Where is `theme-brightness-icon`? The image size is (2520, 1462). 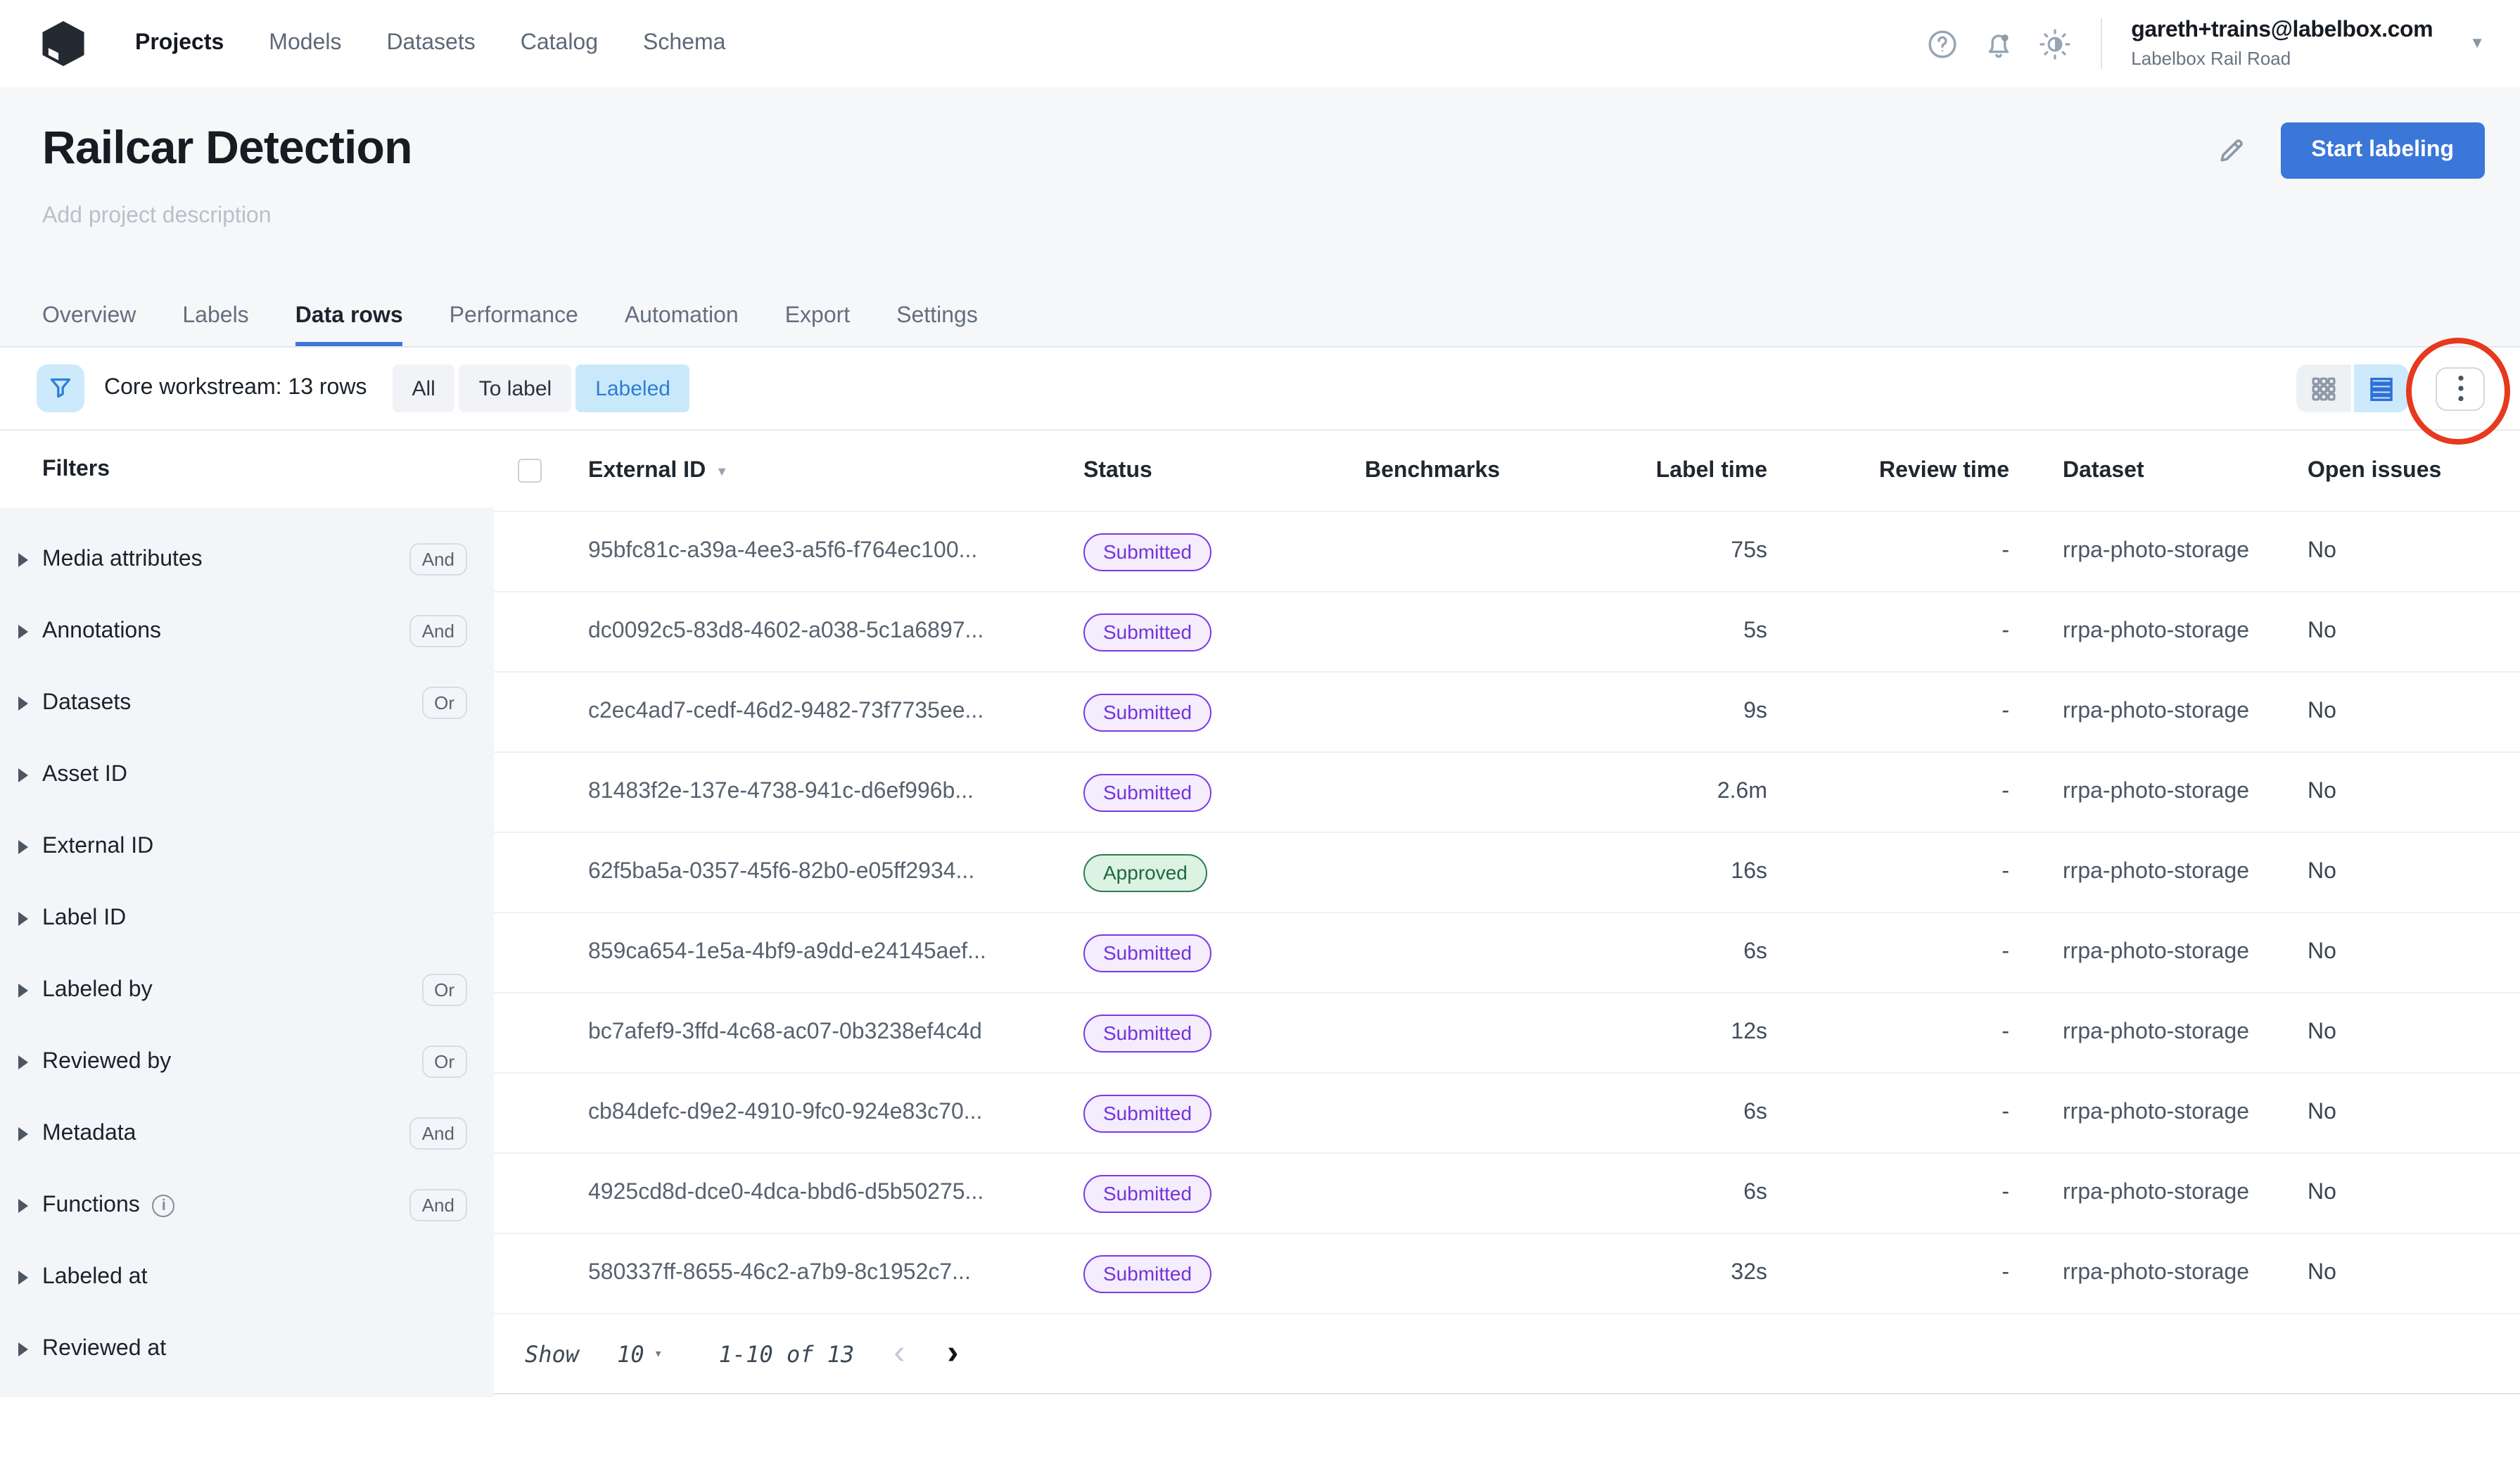
theme-brightness-icon is located at coordinates (2054, 43).